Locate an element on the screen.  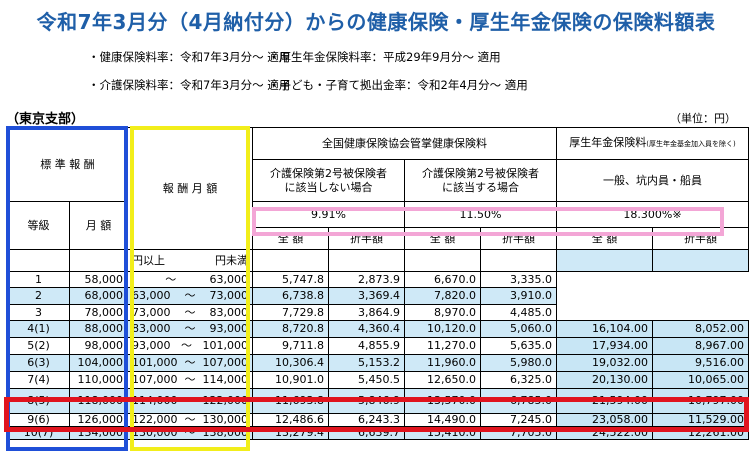
cell-ph: 9,516.00 is located at coordinates (700, 363).